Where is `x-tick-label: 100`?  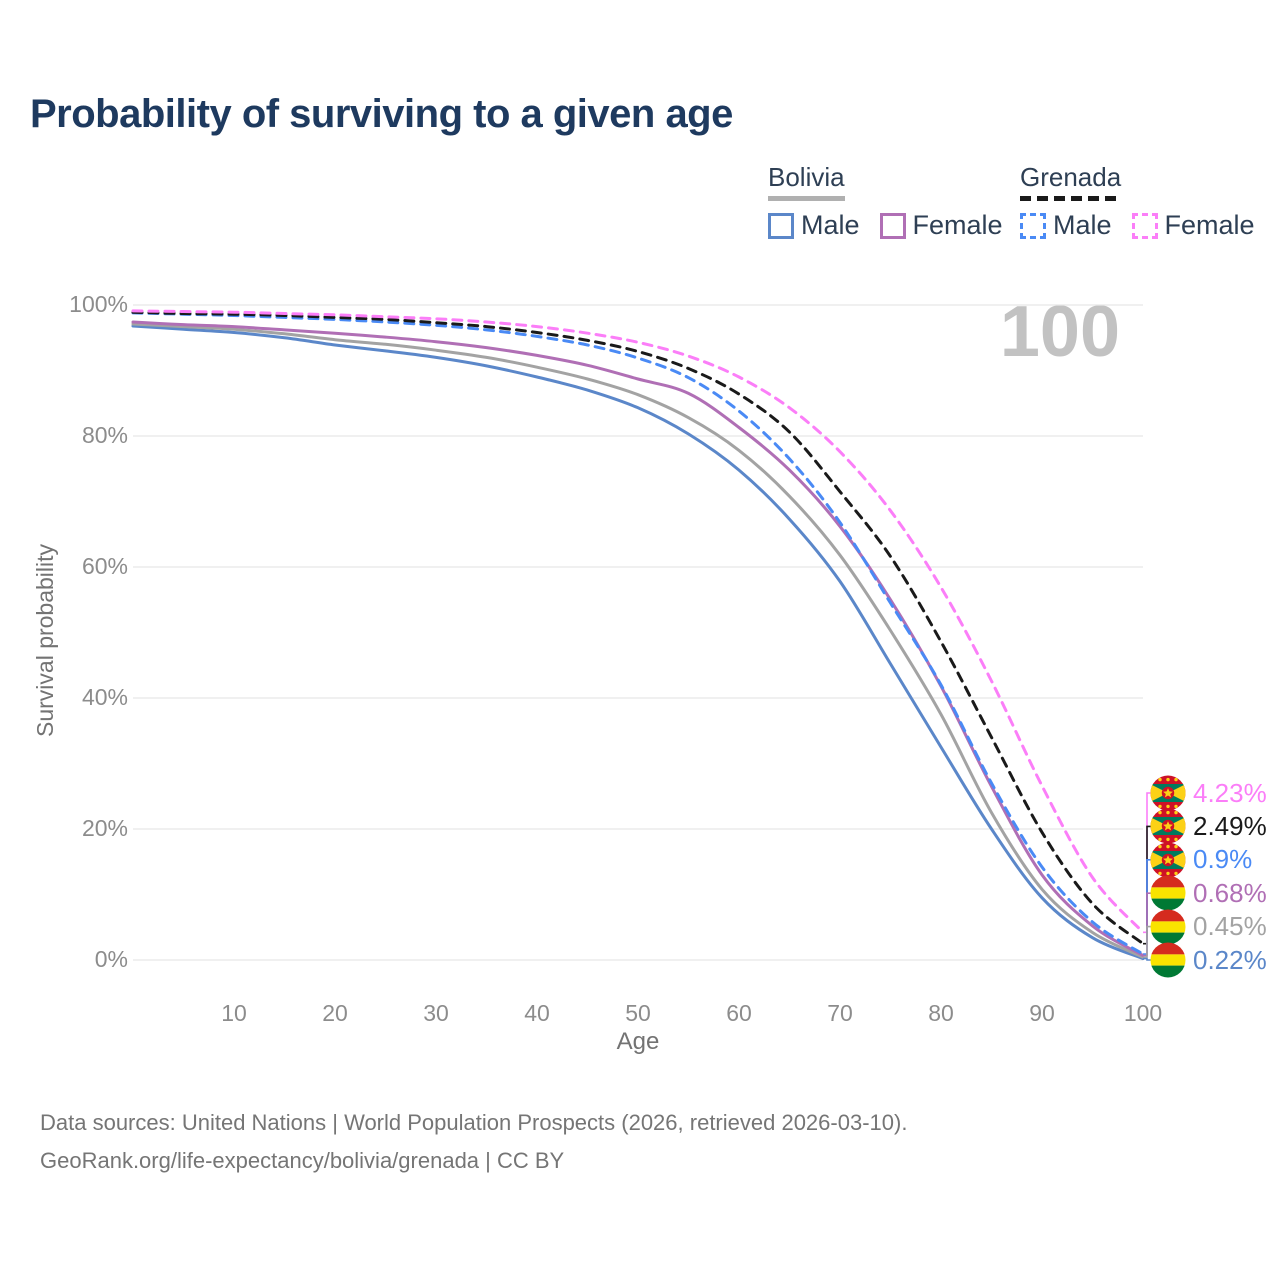 x-tick-label: 100 is located at coordinates (1143, 1013).